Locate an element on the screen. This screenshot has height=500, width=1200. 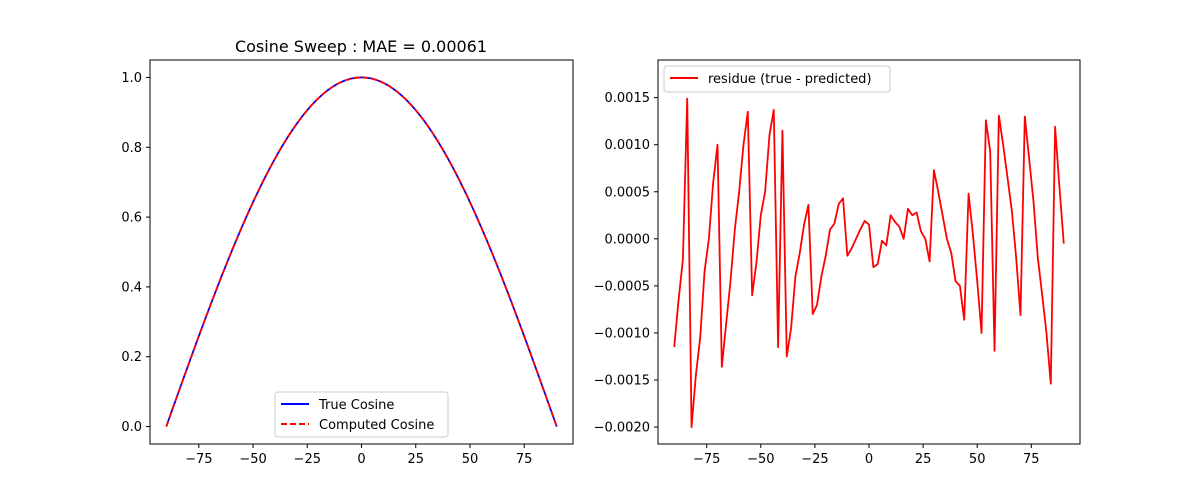
chart-title: Cosine Sweep : MAE = 0.00061 is located at coordinates (361, 46).